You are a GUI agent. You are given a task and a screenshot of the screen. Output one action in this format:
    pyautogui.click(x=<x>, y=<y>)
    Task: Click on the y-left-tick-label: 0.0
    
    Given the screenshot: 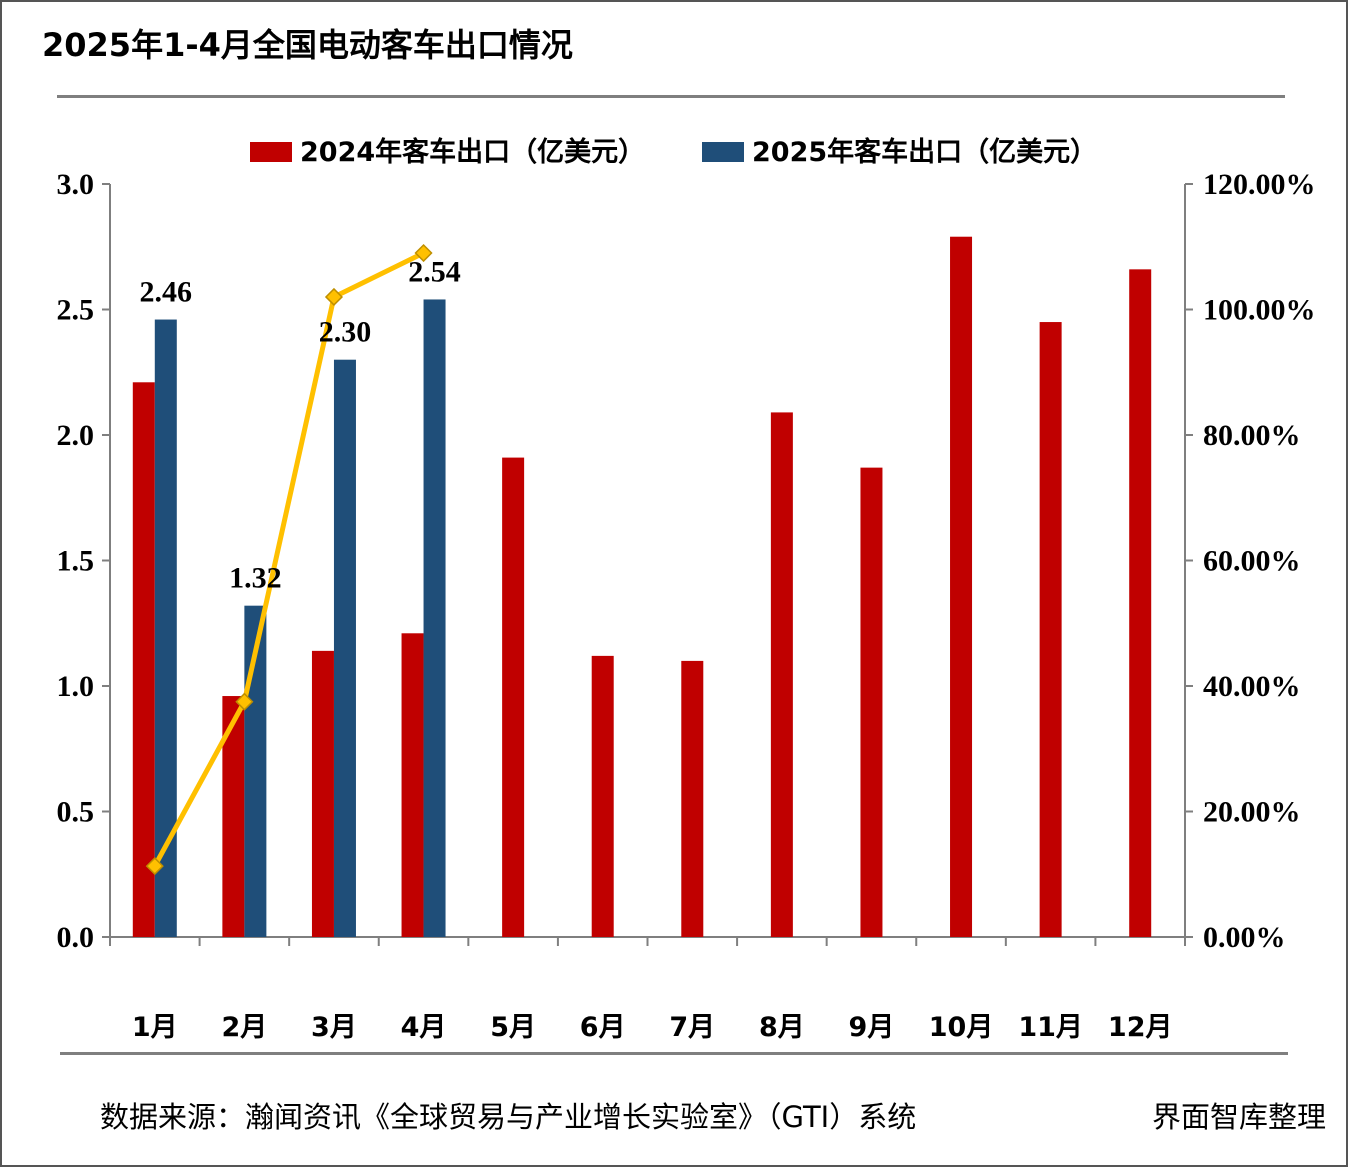 What is the action you would take?
    pyautogui.click(x=76, y=937)
    